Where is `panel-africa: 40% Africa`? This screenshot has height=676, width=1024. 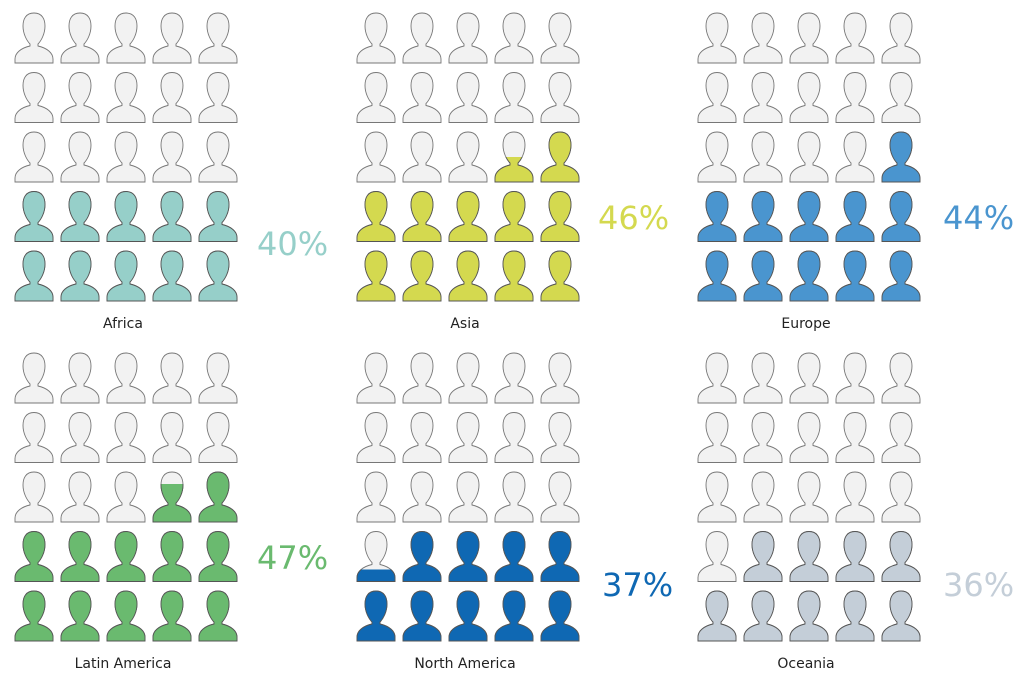
panel-africa: 40% Africa is located at coordinates (171, 172).